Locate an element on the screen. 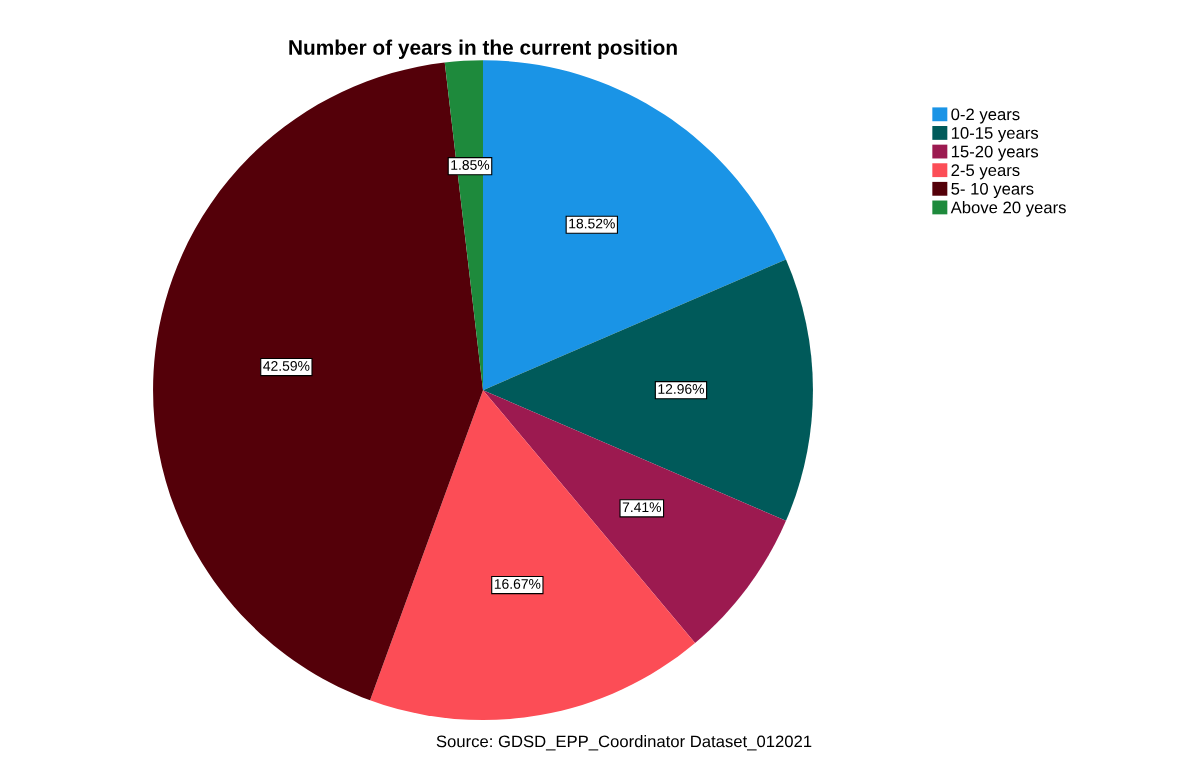 Image resolution: width=1200 pixels, height=762 pixels. data-label: 18.52% is located at coordinates (592, 223).